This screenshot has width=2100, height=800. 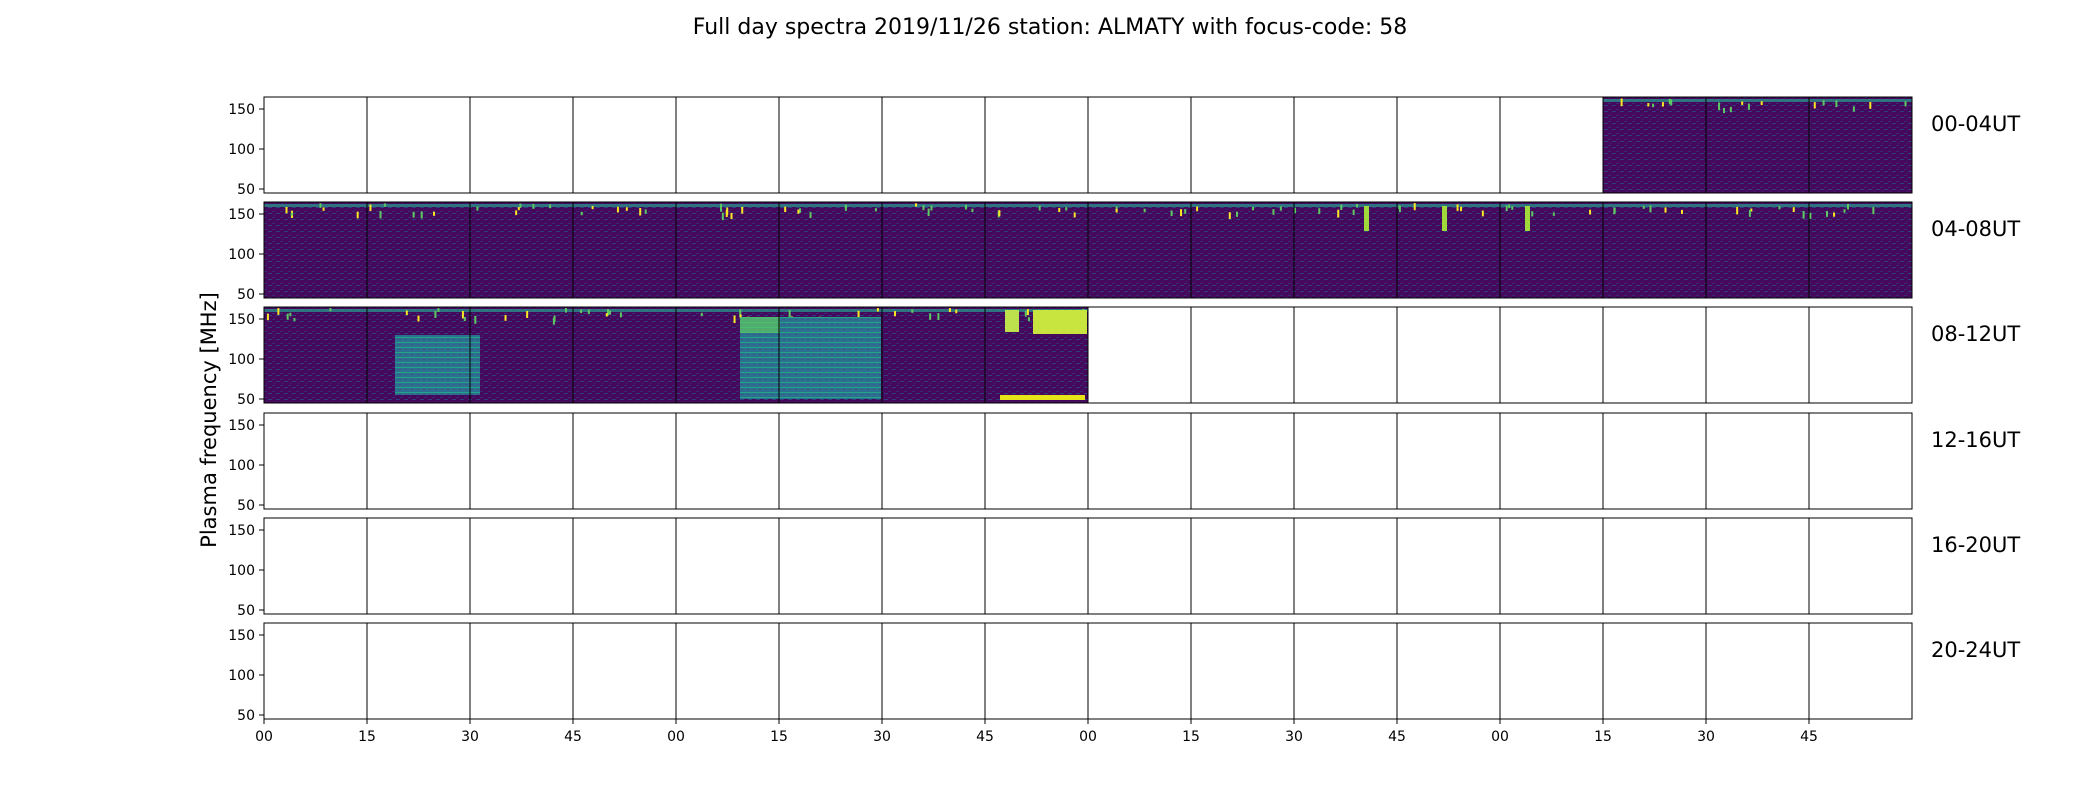 What do you see at coordinates (1124, 147) in the screenshot?
I see `spectra-row: 150 100 50 00-04UT` at bounding box center [1124, 147].